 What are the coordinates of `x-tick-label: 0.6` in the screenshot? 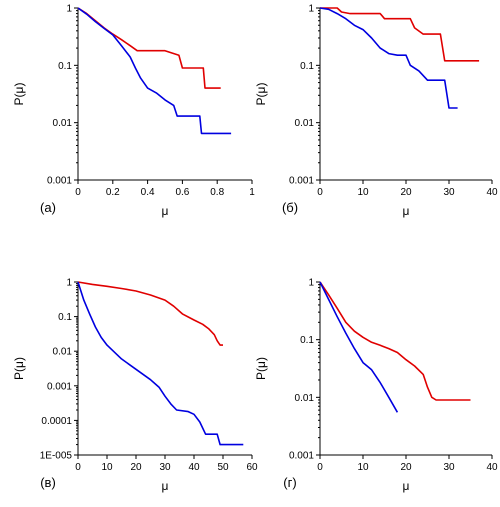 It's located at (182, 192).